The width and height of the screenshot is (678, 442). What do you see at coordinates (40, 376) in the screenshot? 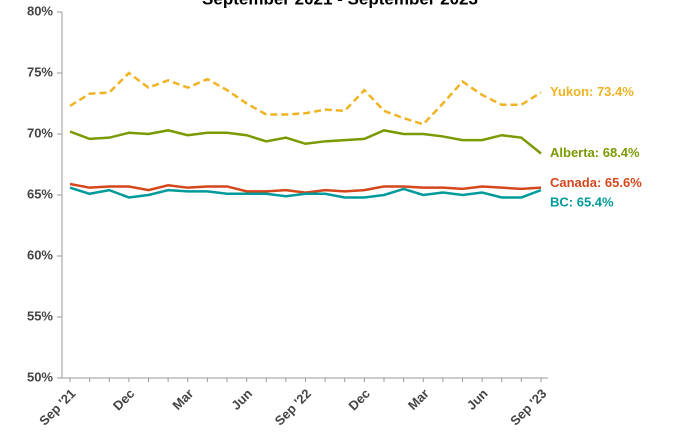
I see `y-tick-label: 50%` at bounding box center [40, 376].